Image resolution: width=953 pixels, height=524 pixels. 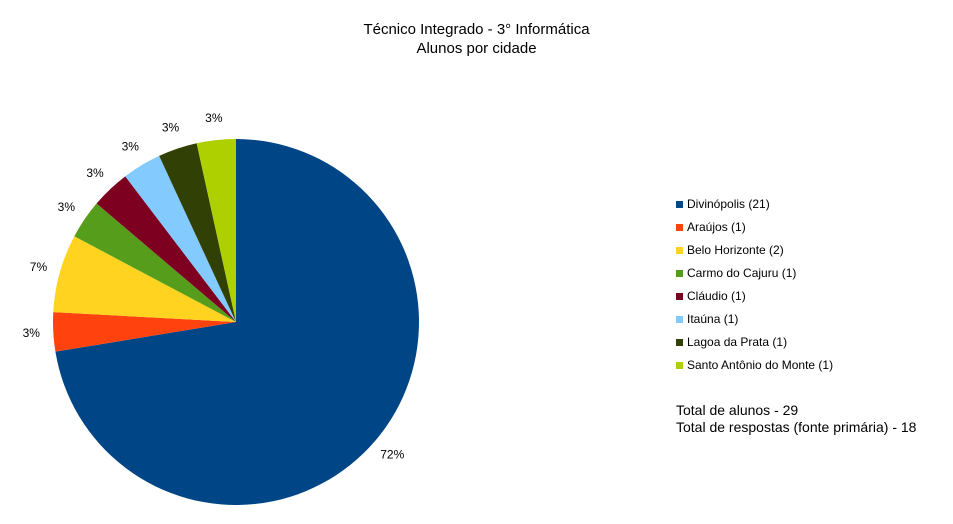 I want to click on pie-label-7: 3%, so click(x=214, y=118).